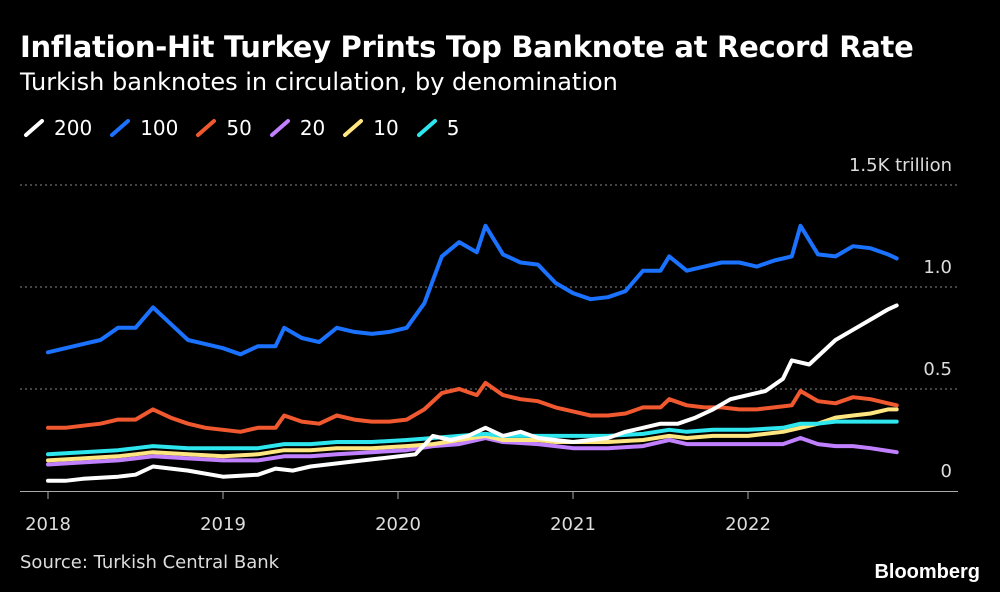 This screenshot has width=1000, height=592. What do you see at coordinates (937, 369) in the screenshot?
I see `y-tick-label: 0.5` at bounding box center [937, 369].